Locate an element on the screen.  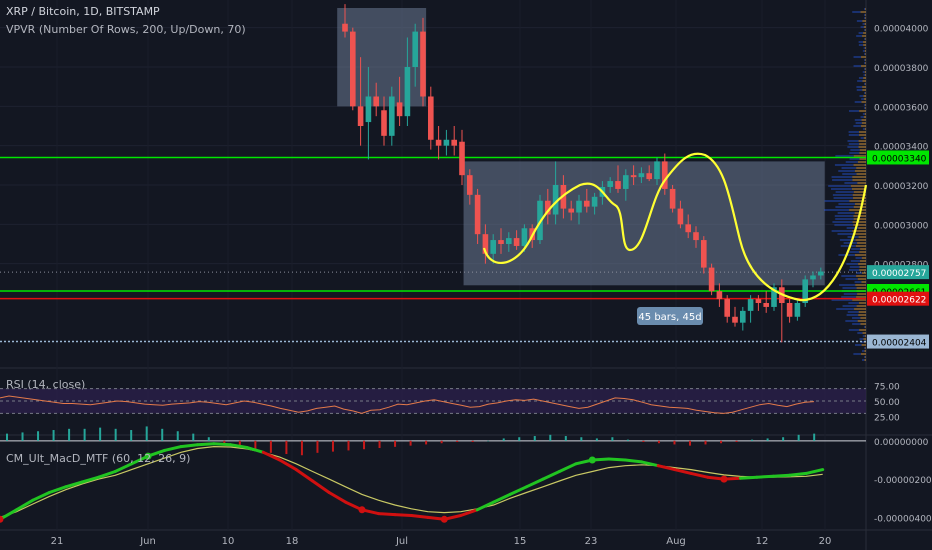
macd-tick-label: -0.00000400 is located at coordinates (903, 519).